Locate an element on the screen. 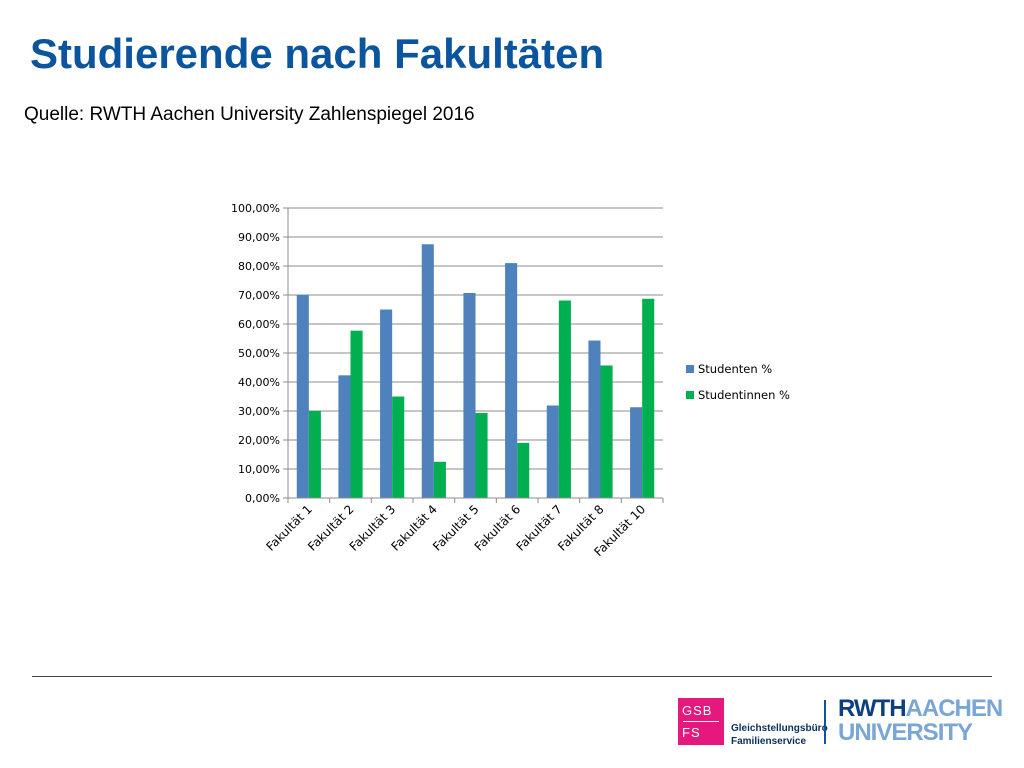 The width and height of the screenshot is (1024, 768). gsb-logo: GSB FS is located at coordinates (701, 721).